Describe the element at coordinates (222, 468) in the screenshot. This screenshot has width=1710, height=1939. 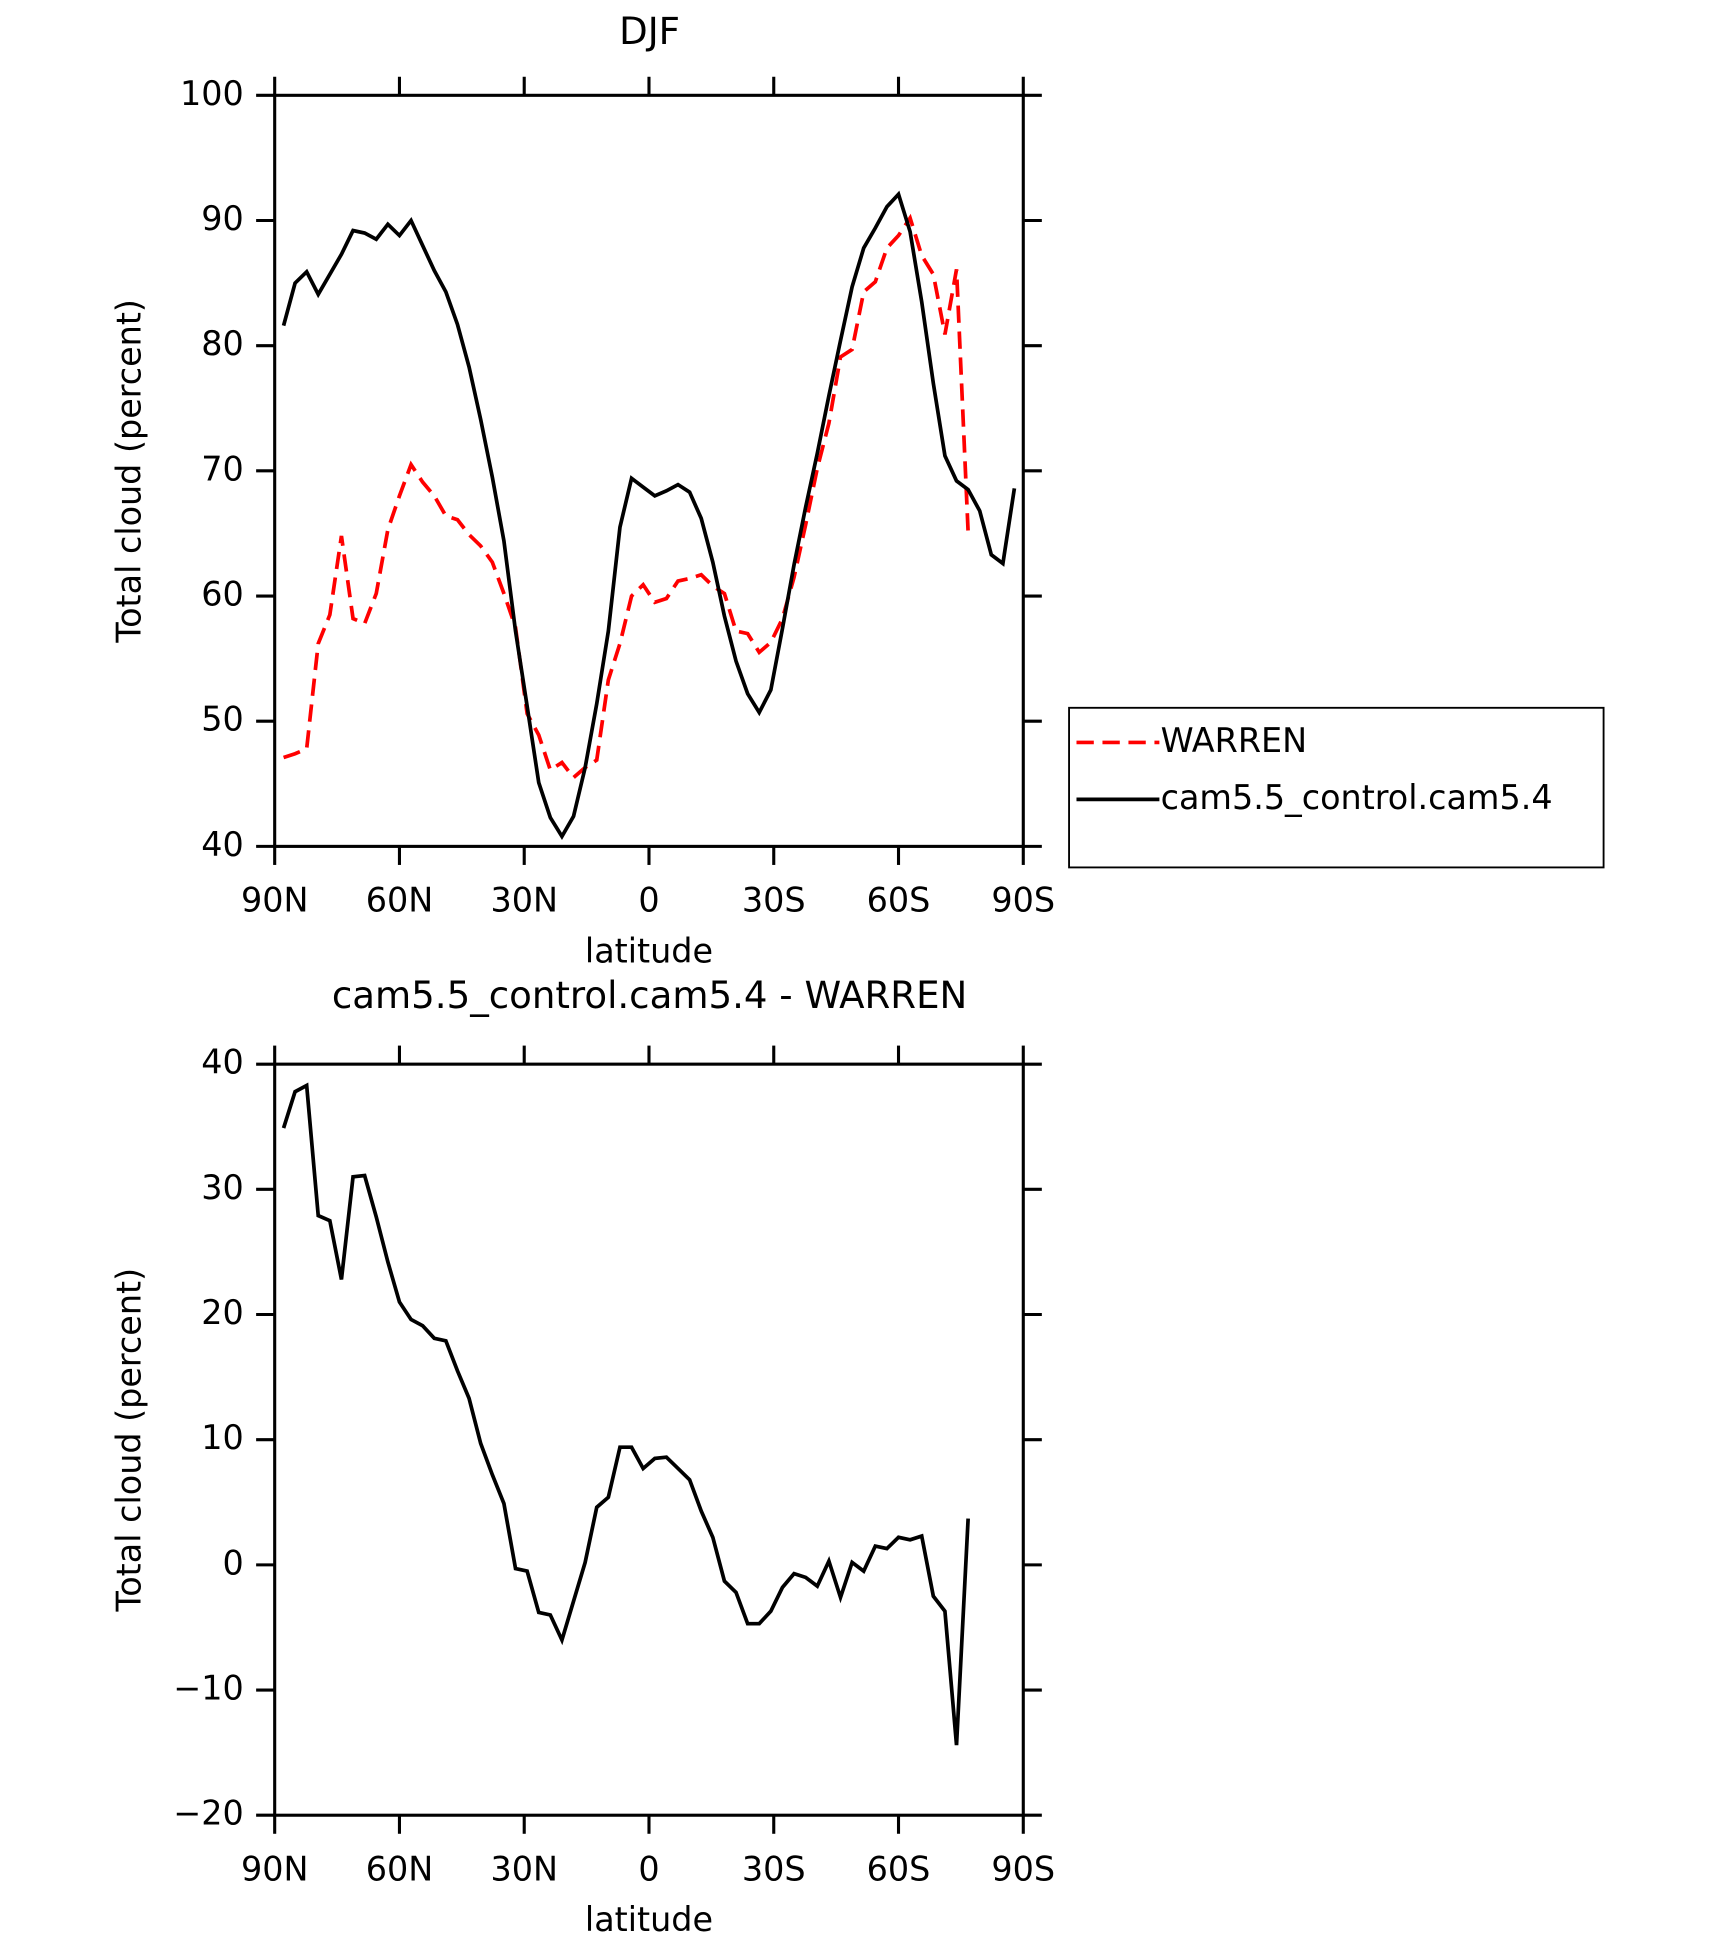
I see `y-tick-label: 70` at that location.